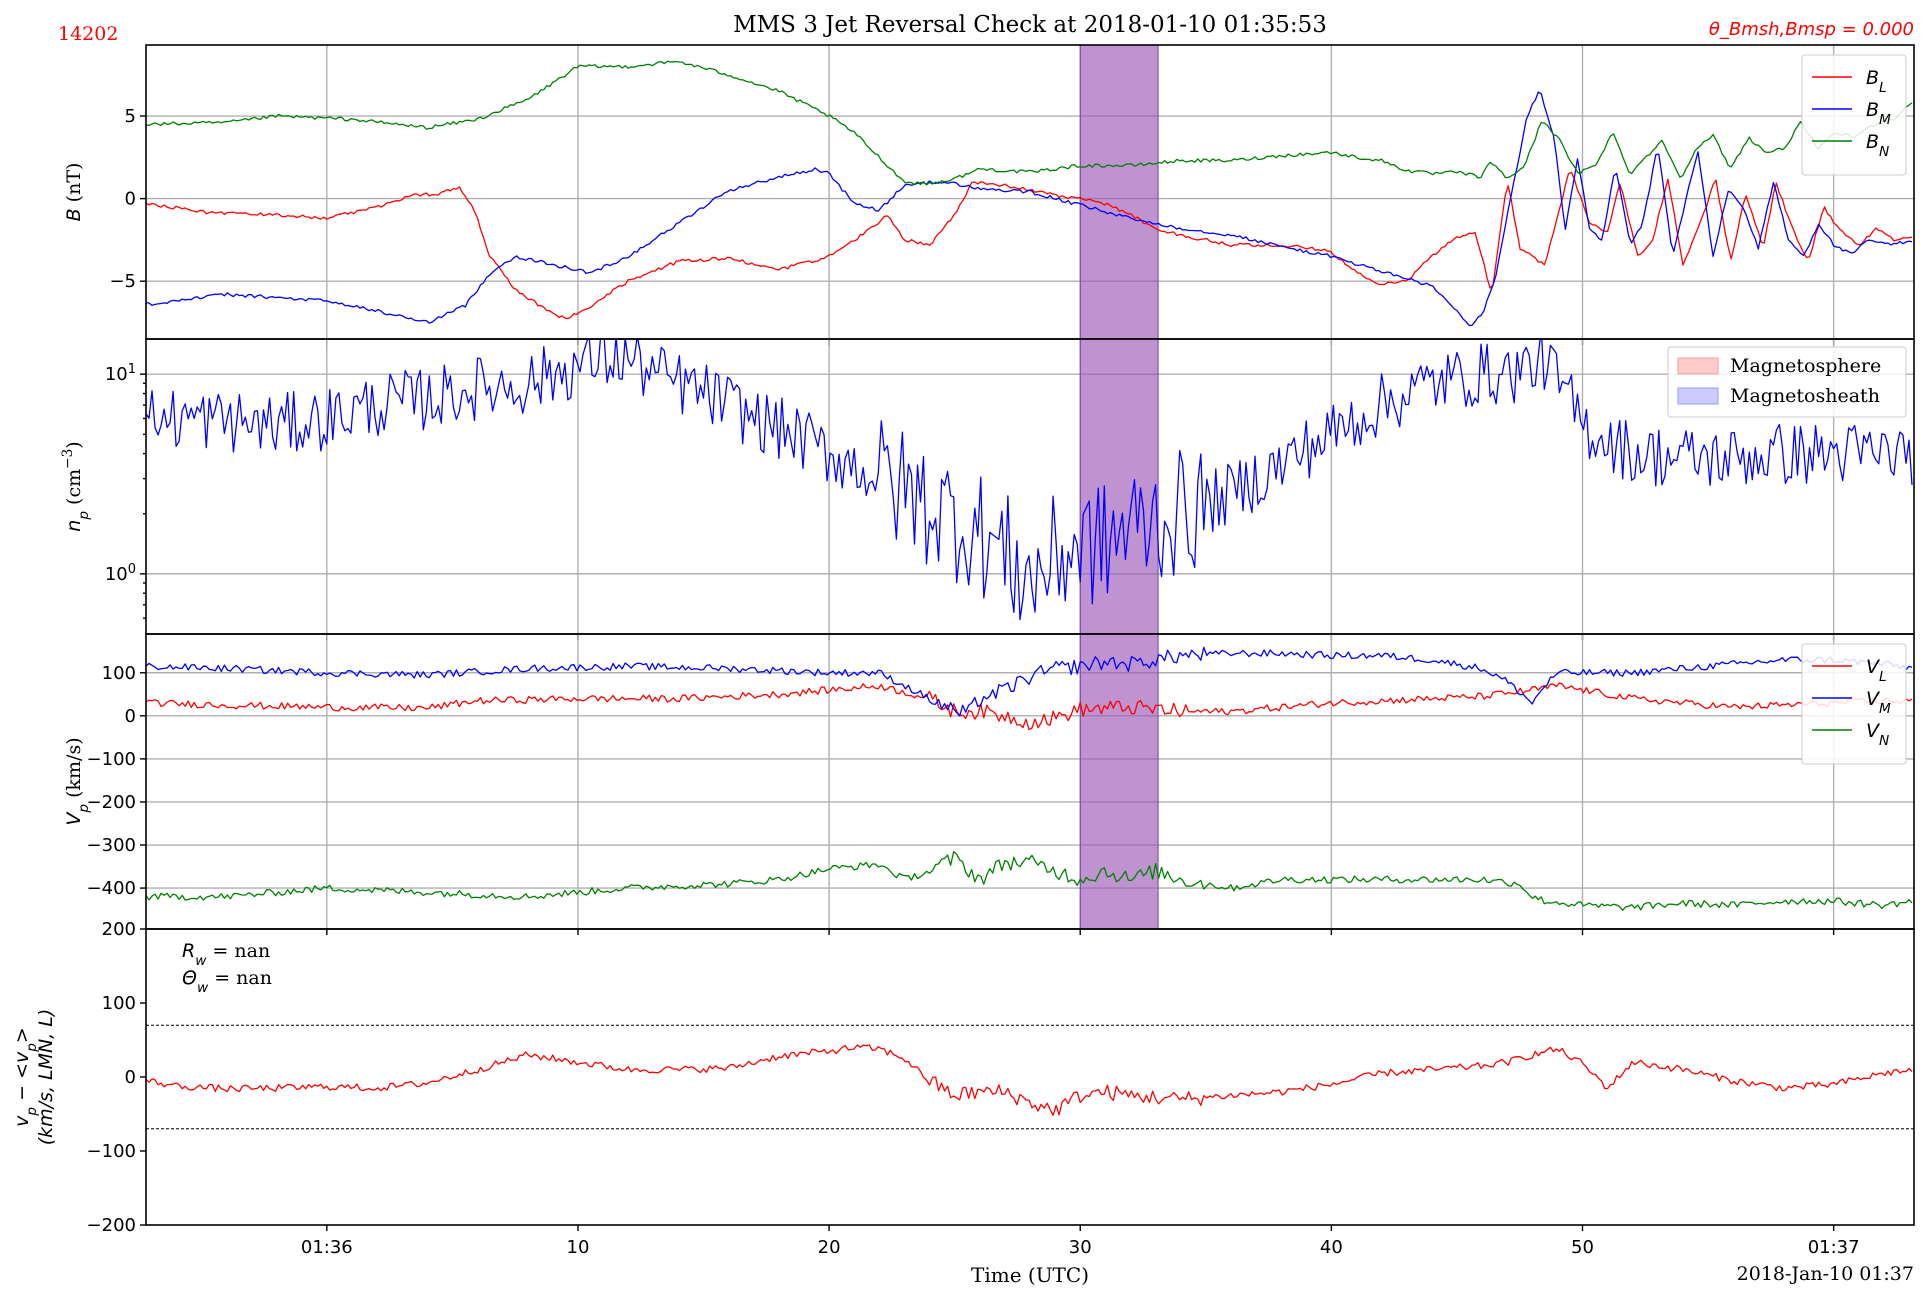 The width and height of the screenshot is (1924, 1297). I want to click on y-tick-label: 10¹, so click(120, 374).